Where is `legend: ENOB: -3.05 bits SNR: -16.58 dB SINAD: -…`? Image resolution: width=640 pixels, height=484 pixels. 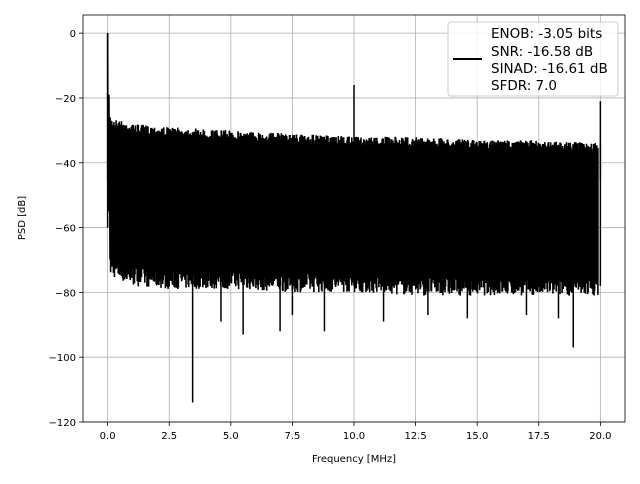 legend: ENOB: -3.05 bits SNR: -16.58 dB SINAD: -… is located at coordinates (533, 59).